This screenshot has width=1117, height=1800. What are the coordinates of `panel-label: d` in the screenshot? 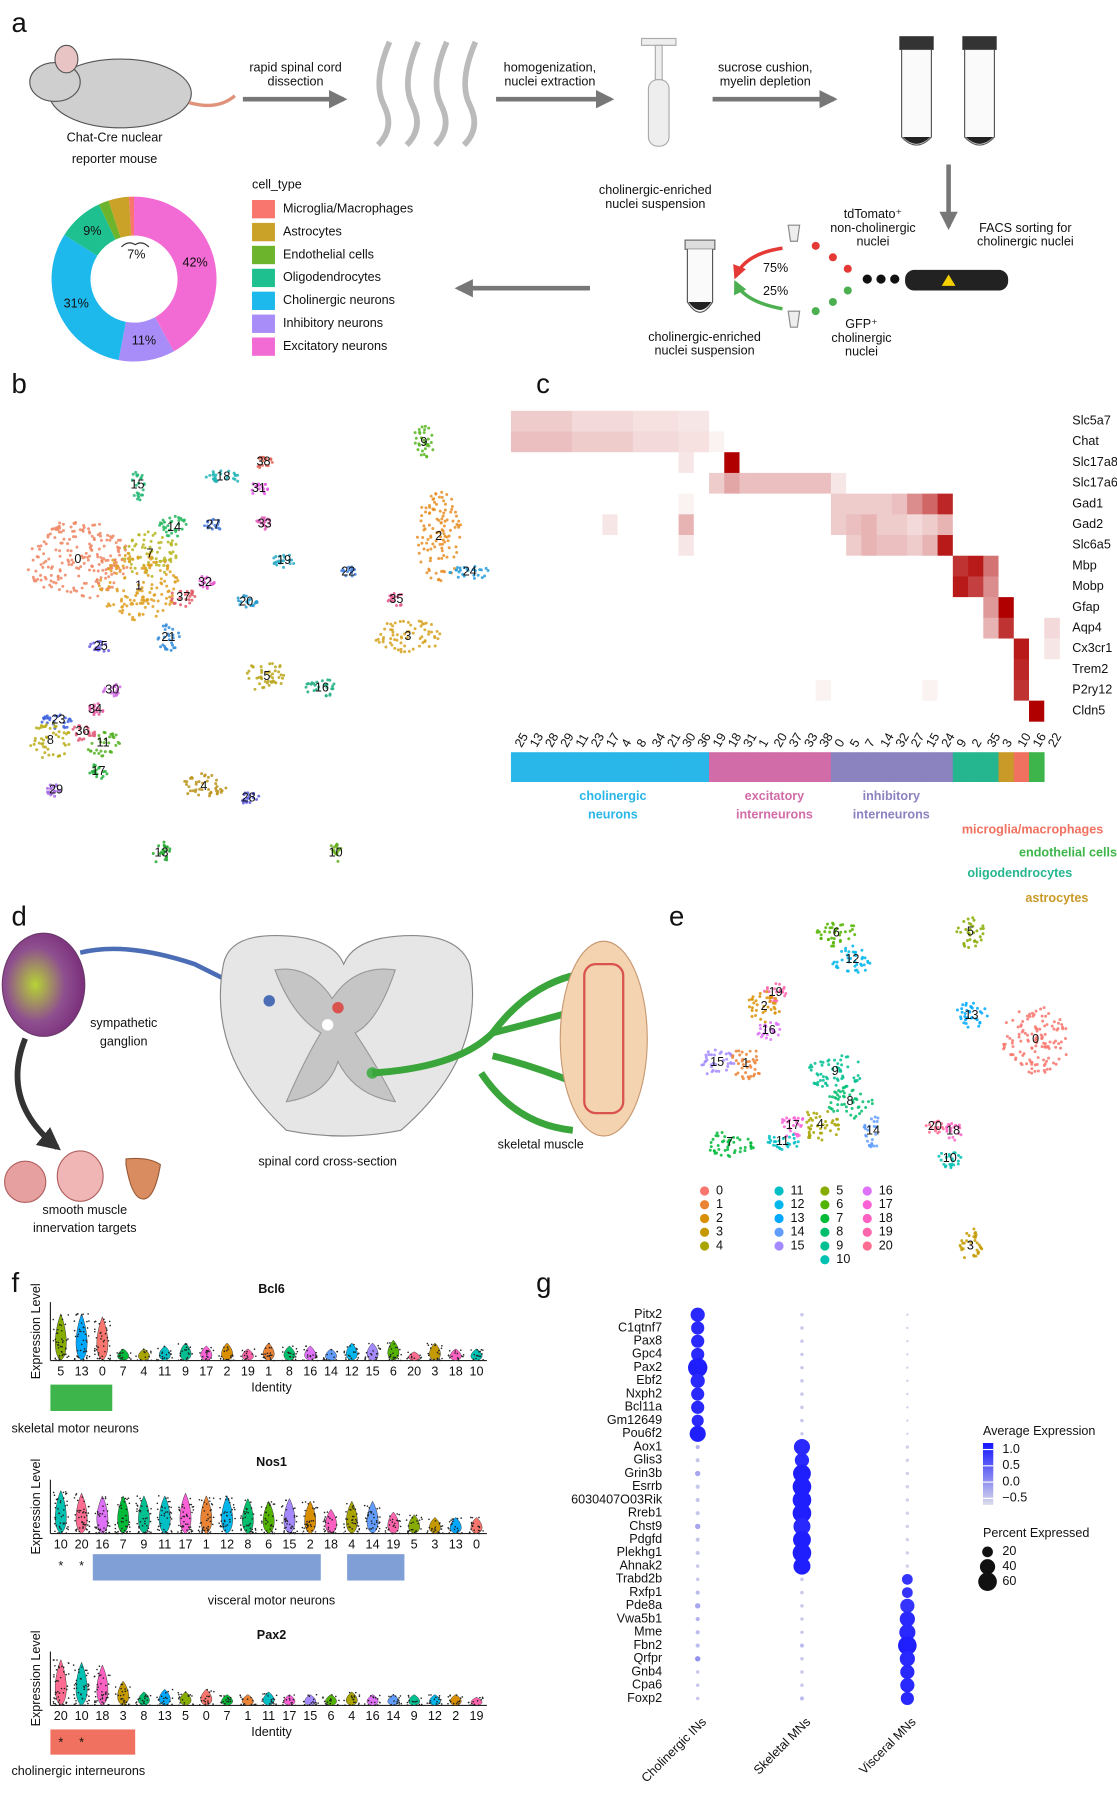 It's located at (18, 916).